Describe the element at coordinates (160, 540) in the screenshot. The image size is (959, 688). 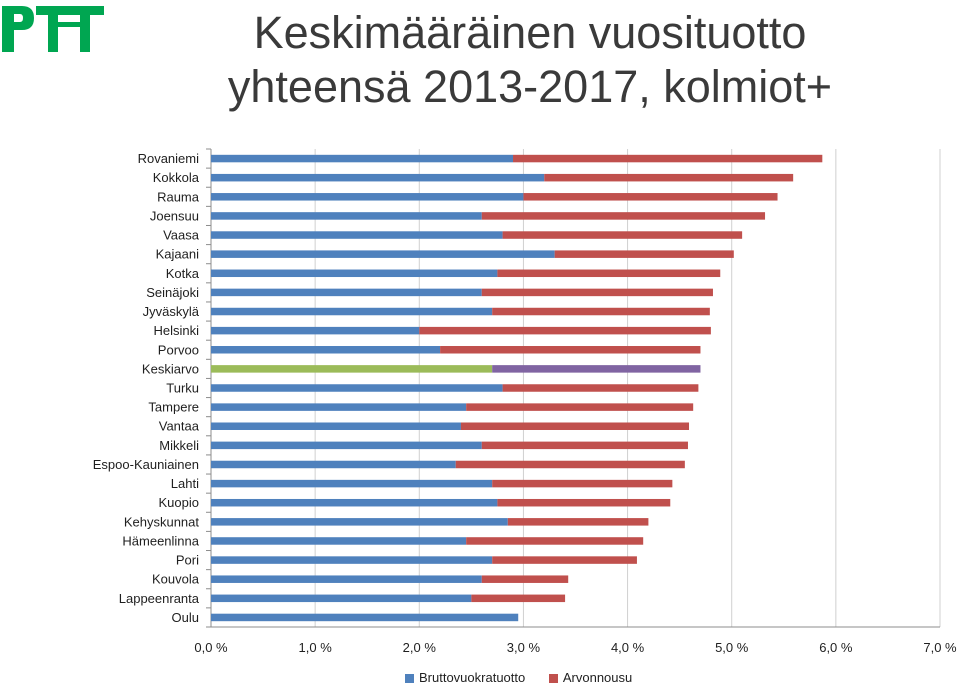
I see `category-label: Hämeenlinna` at that location.